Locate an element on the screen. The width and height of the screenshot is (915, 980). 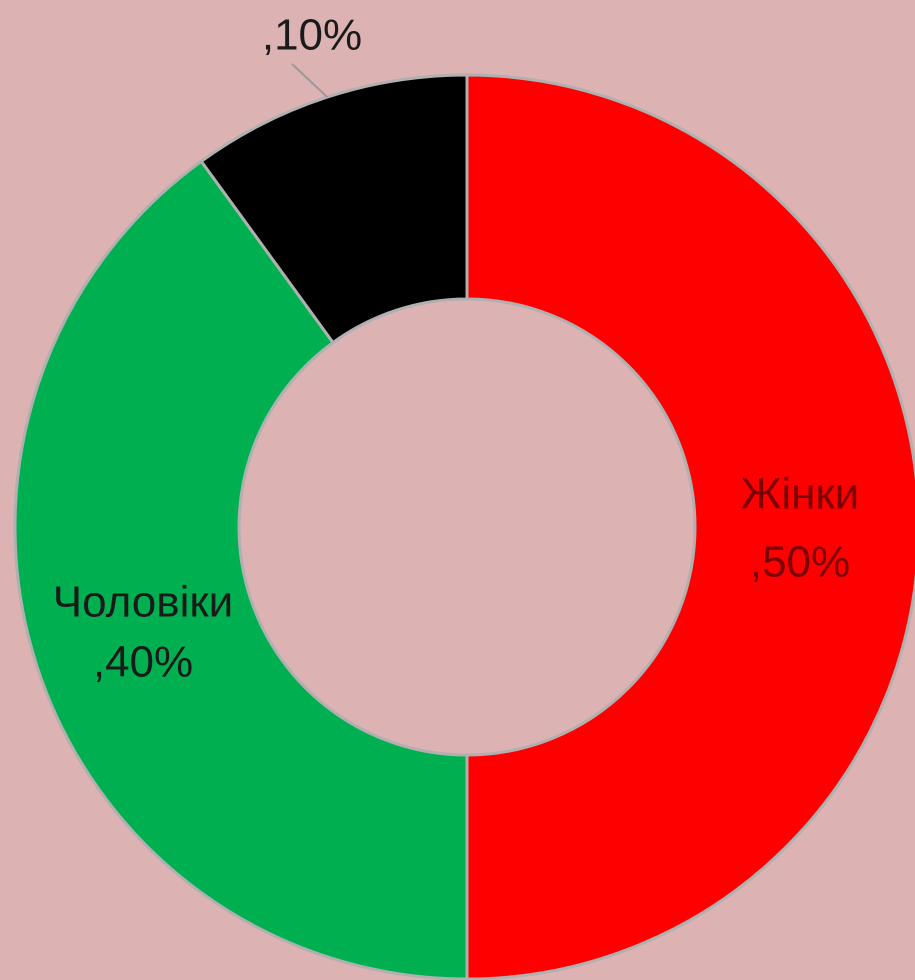
value-label: ,50% is located at coordinates (800, 562).